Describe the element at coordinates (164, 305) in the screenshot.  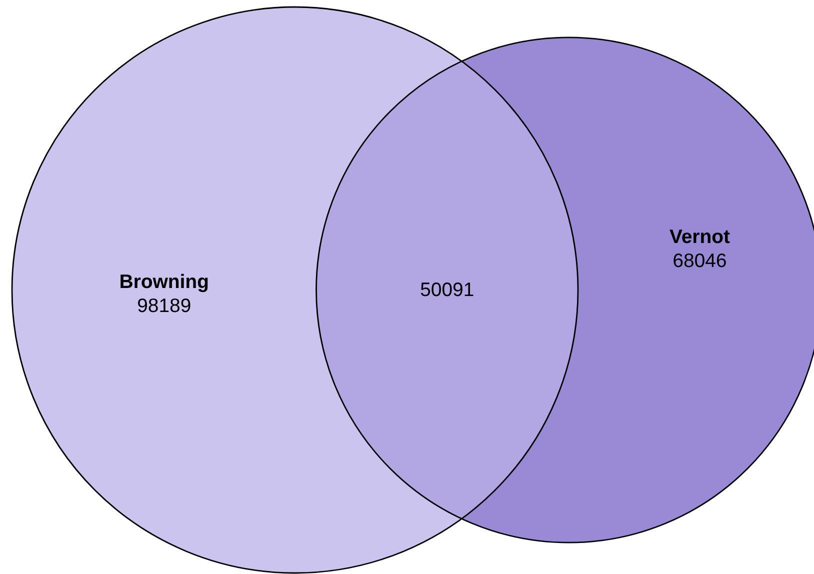
I see `data-label: 98189` at that location.